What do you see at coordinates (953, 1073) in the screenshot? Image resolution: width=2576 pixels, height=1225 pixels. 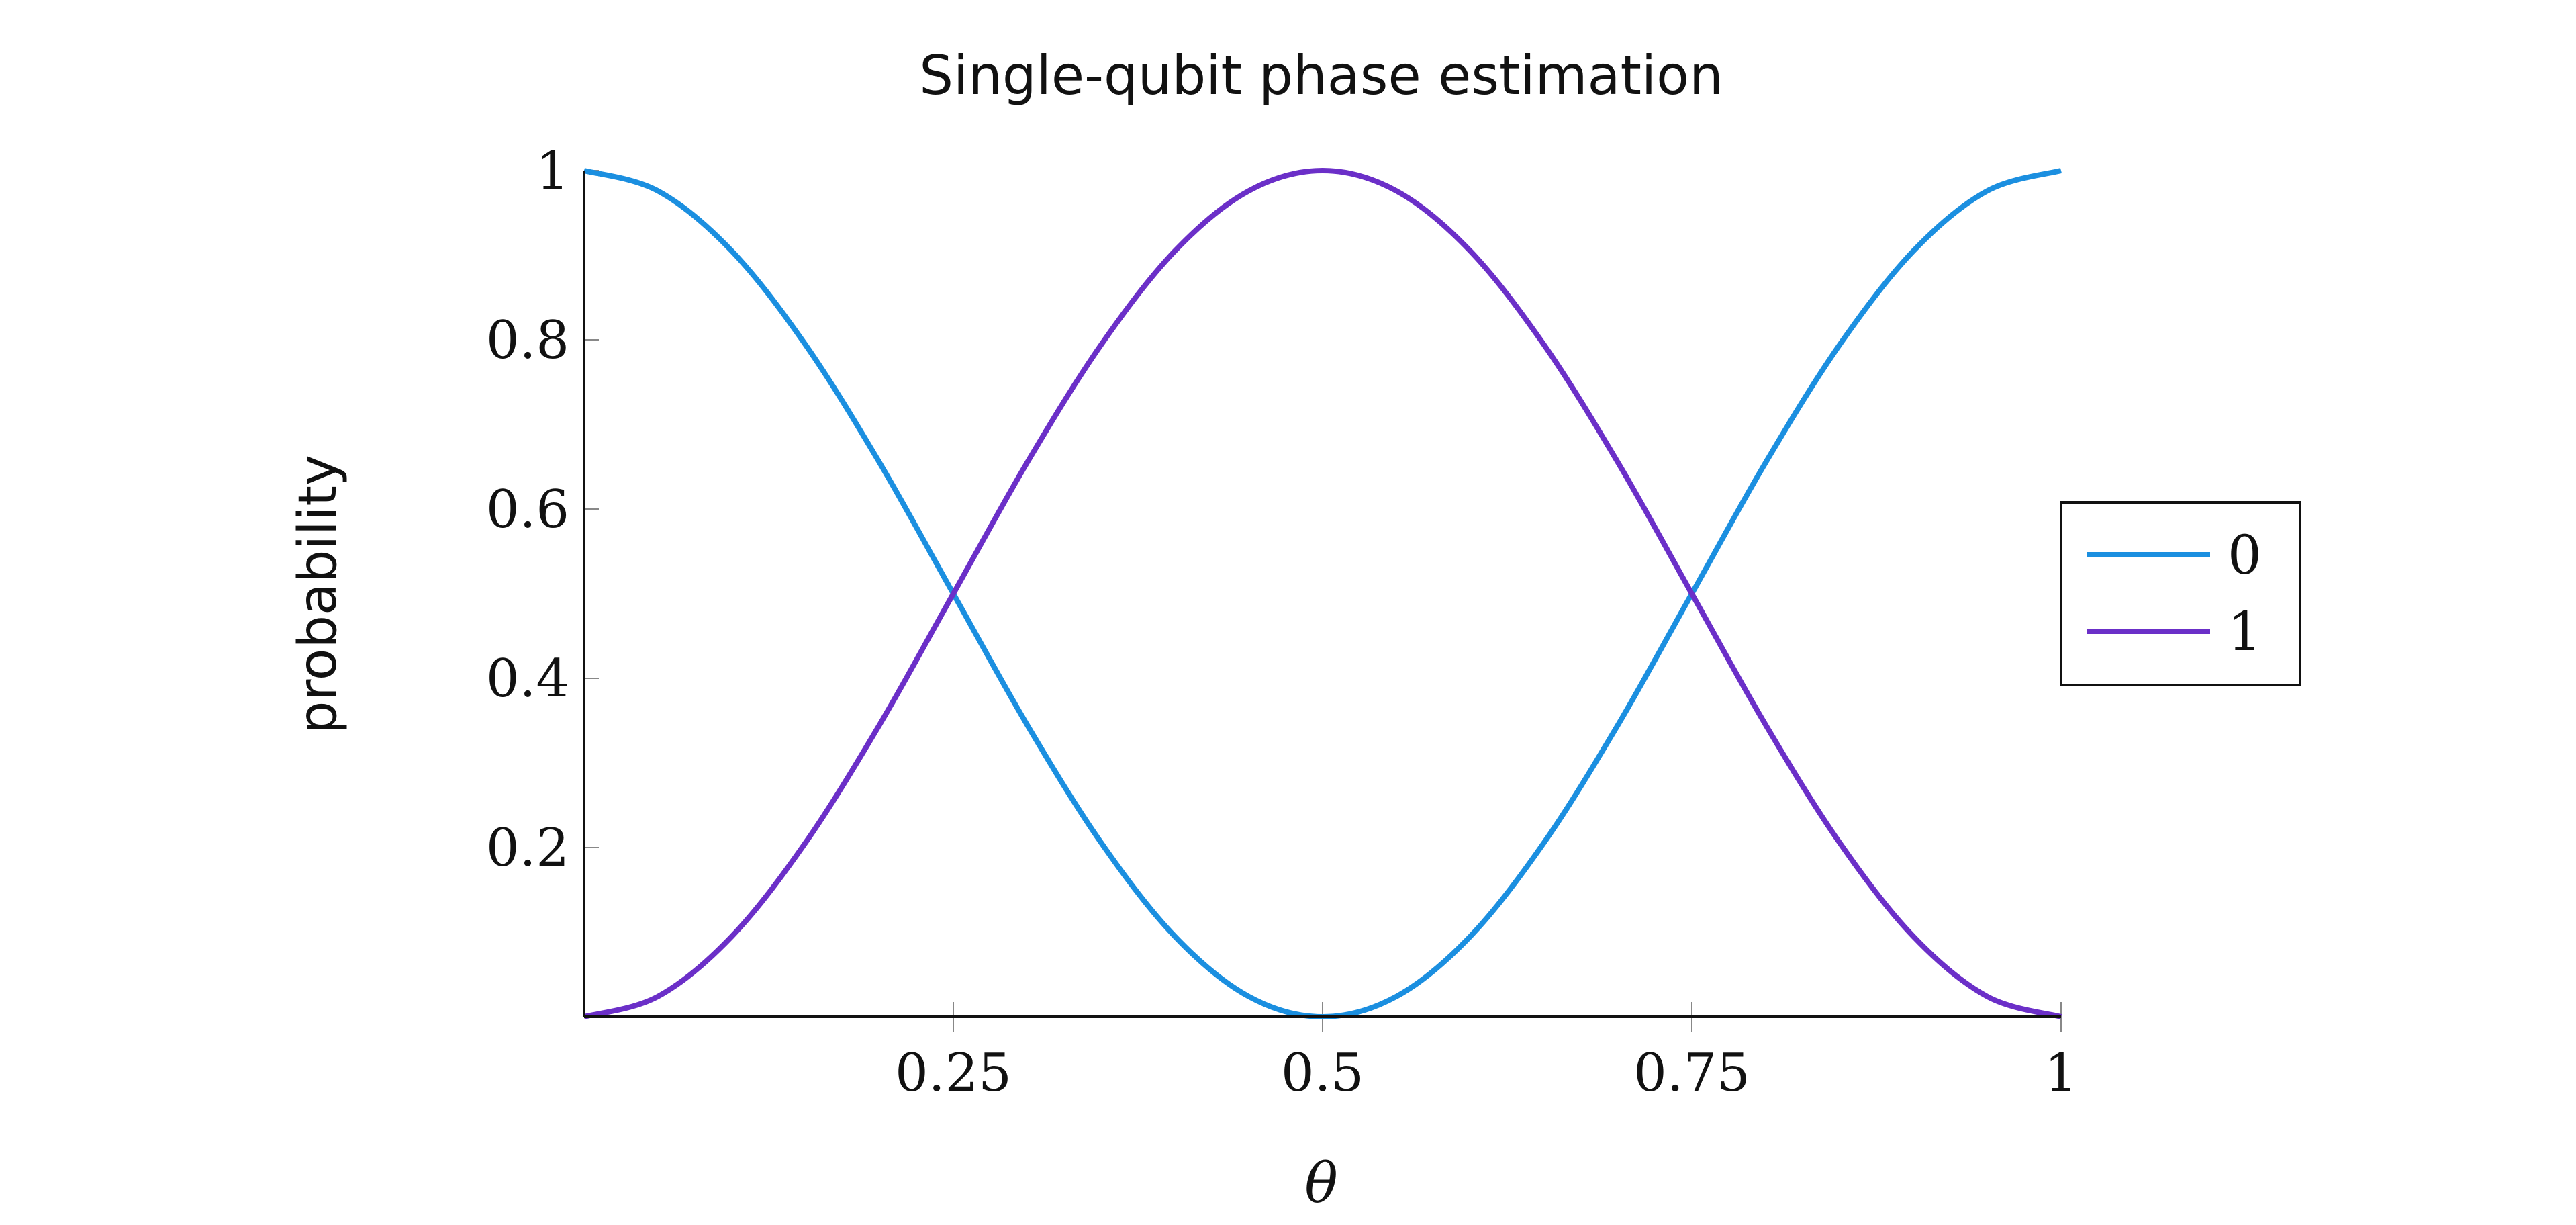 I see `x-tick-label: 0.25` at bounding box center [953, 1073].